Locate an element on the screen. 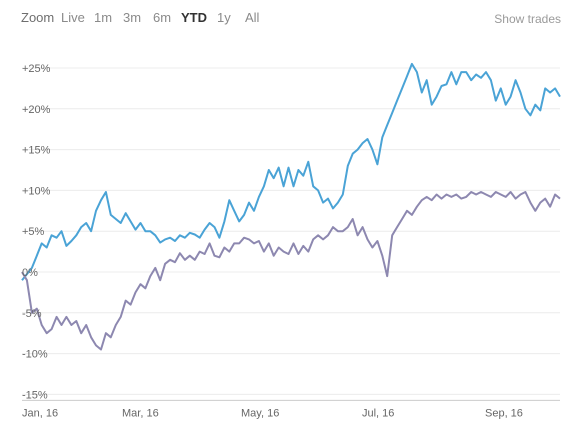 This screenshot has height=427, width=583. y-tick-label: +5% is located at coordinates (33, 232).